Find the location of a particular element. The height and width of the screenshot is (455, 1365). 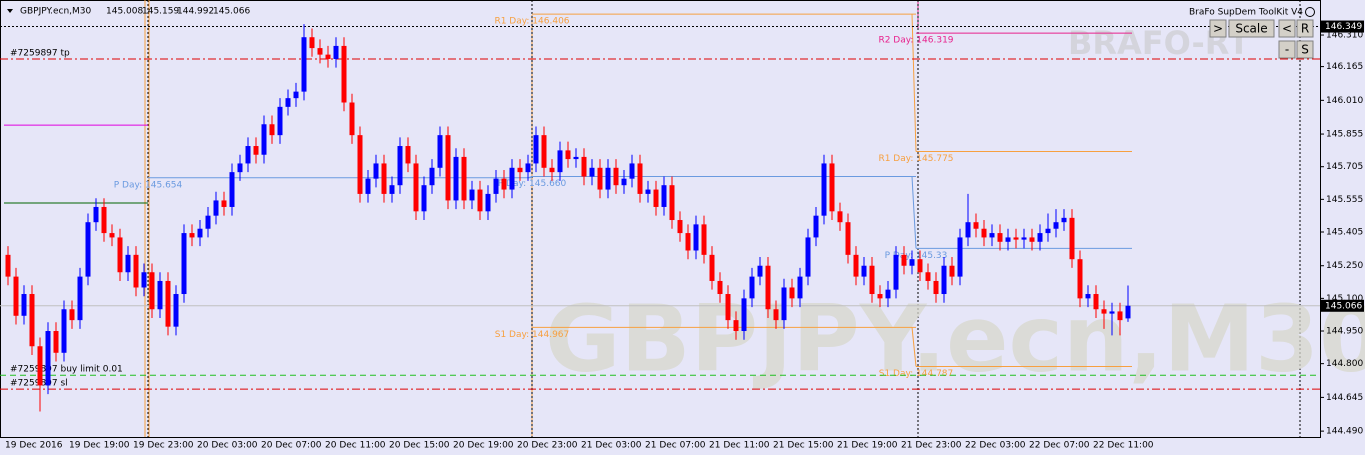

pivot-label: R1 Day: 146.406 is located at coordinates (531, 22).